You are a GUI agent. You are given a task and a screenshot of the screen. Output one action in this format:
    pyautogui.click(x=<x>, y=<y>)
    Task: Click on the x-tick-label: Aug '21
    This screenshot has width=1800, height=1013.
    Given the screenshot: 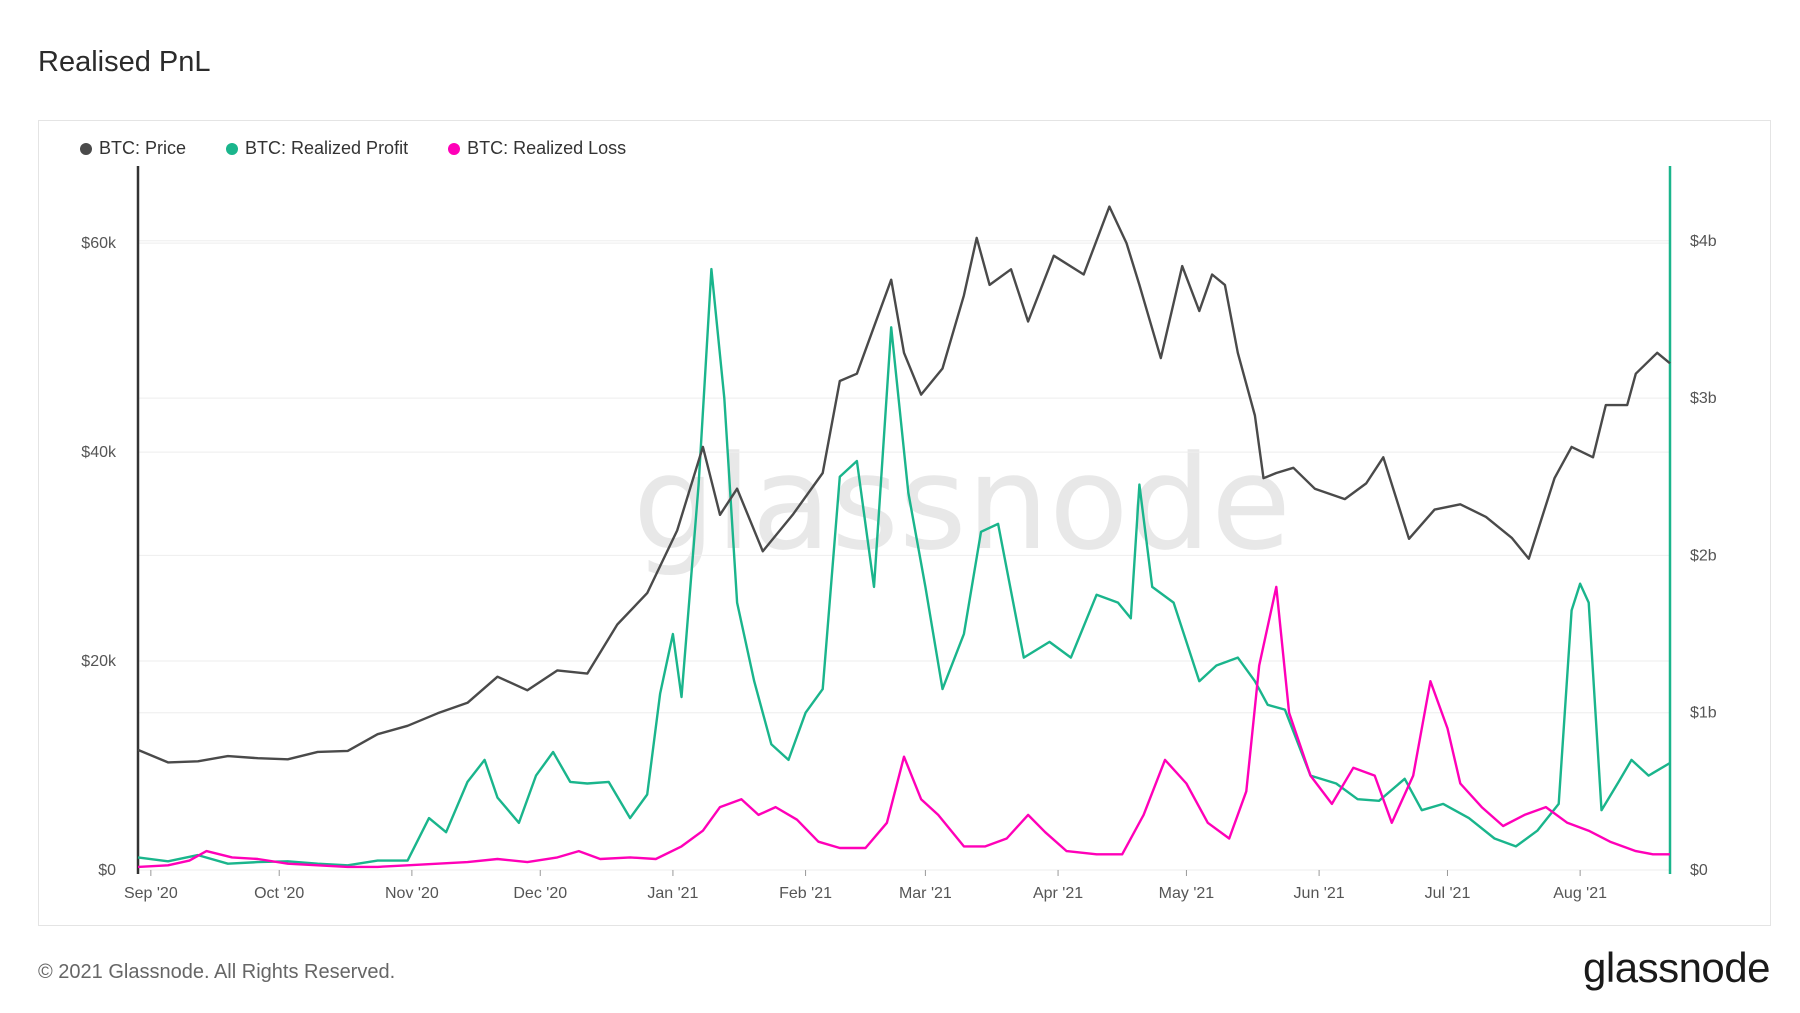 What is the action you would take?
    pyautogui.click(x=1580, y=893)
    